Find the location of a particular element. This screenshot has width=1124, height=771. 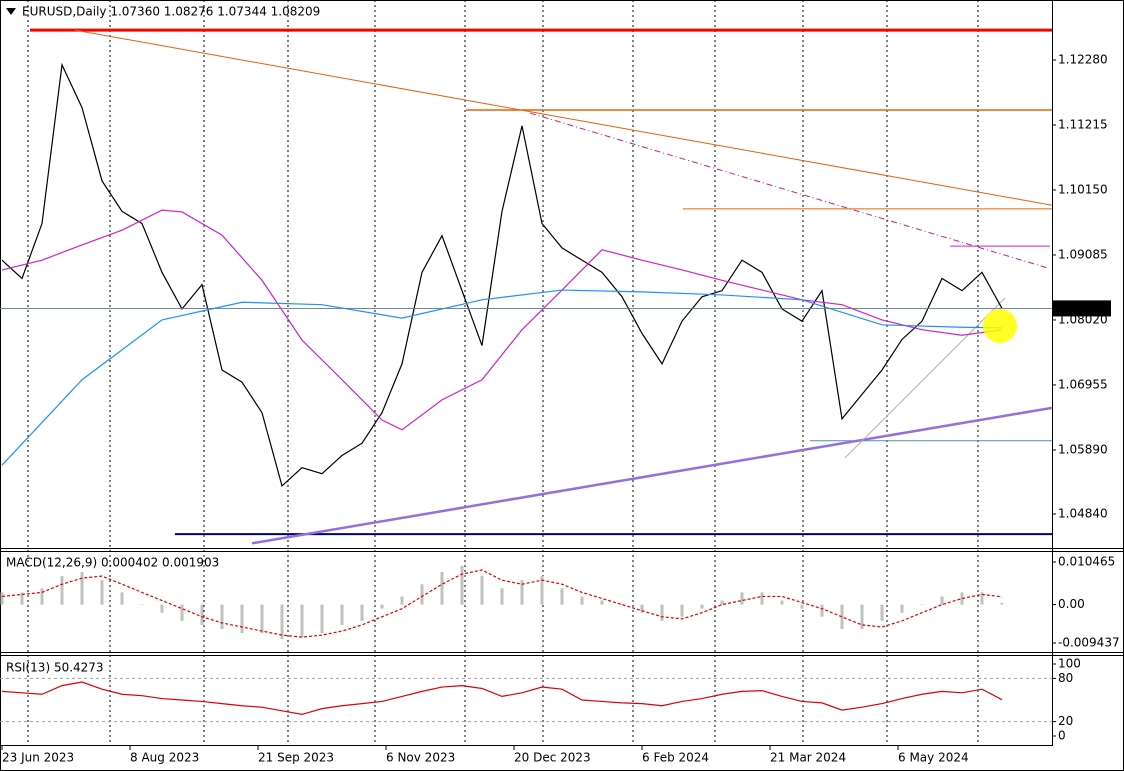

y-tick-label: 0.00 is located at coordinates (1071, 604).